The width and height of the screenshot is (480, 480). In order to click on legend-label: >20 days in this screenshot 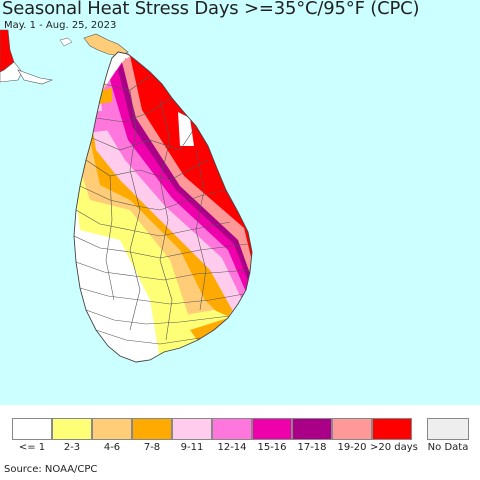, I will do `click(394, 447)`.